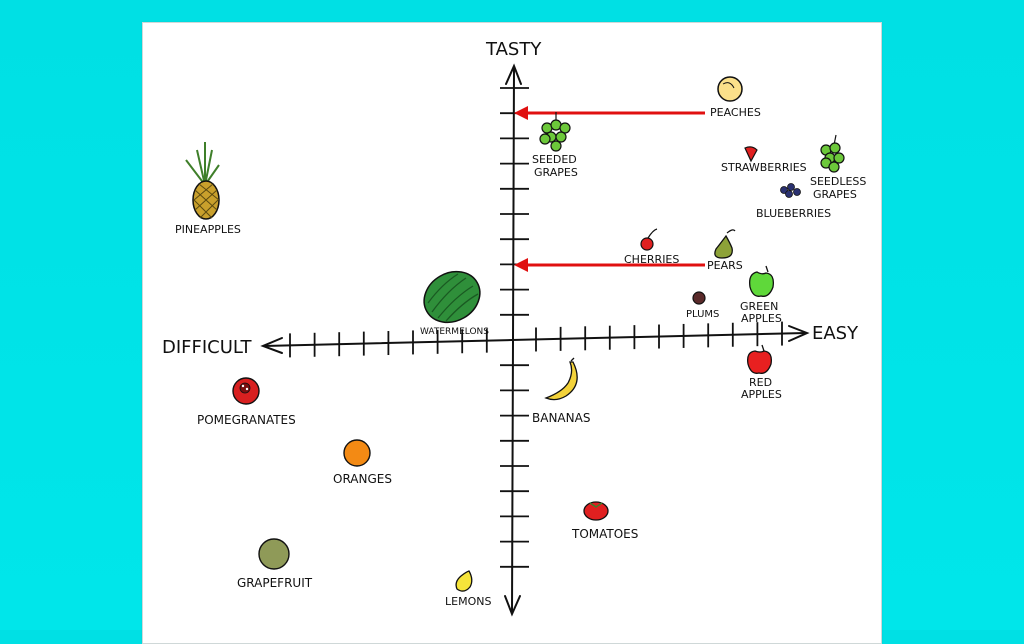 The image size is (1024, 644). I want to click on fruit-label-tomatoes: TOMATOES, so click(604, 534).